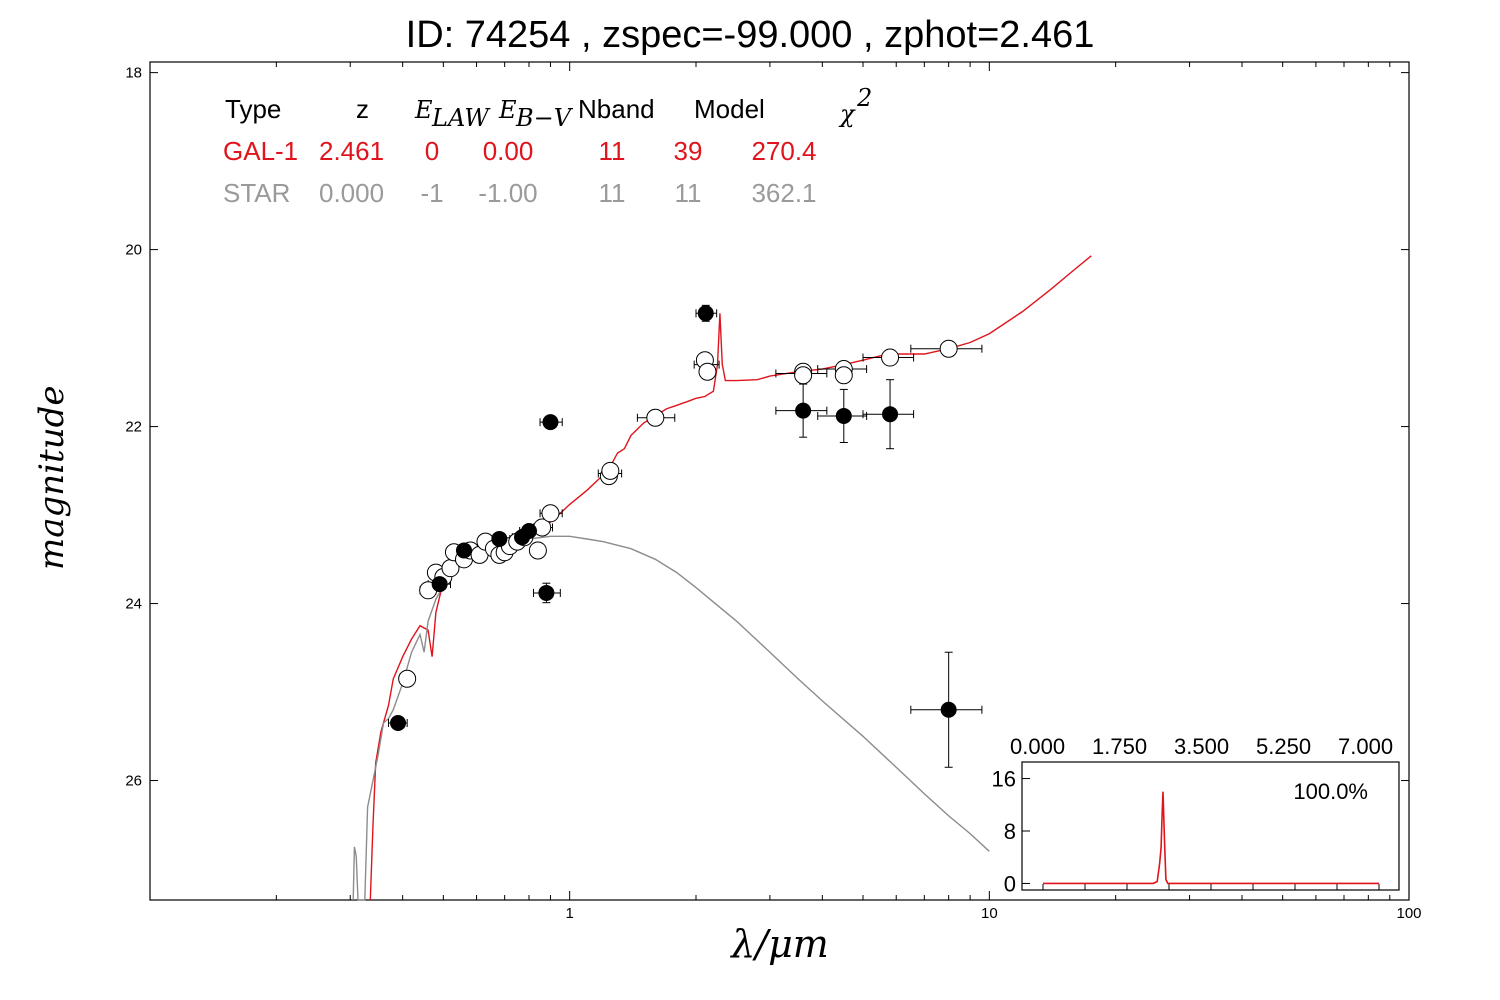  I want to click on fit-table-cell: -1, so click(431, 193).